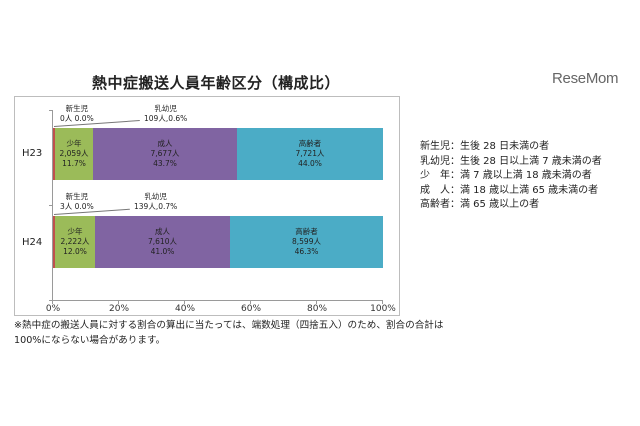 This screenshot has height=426, width=640. I want to click on infant-label-h23: 乳幼児 109人,0.6%, so click(165, 114).